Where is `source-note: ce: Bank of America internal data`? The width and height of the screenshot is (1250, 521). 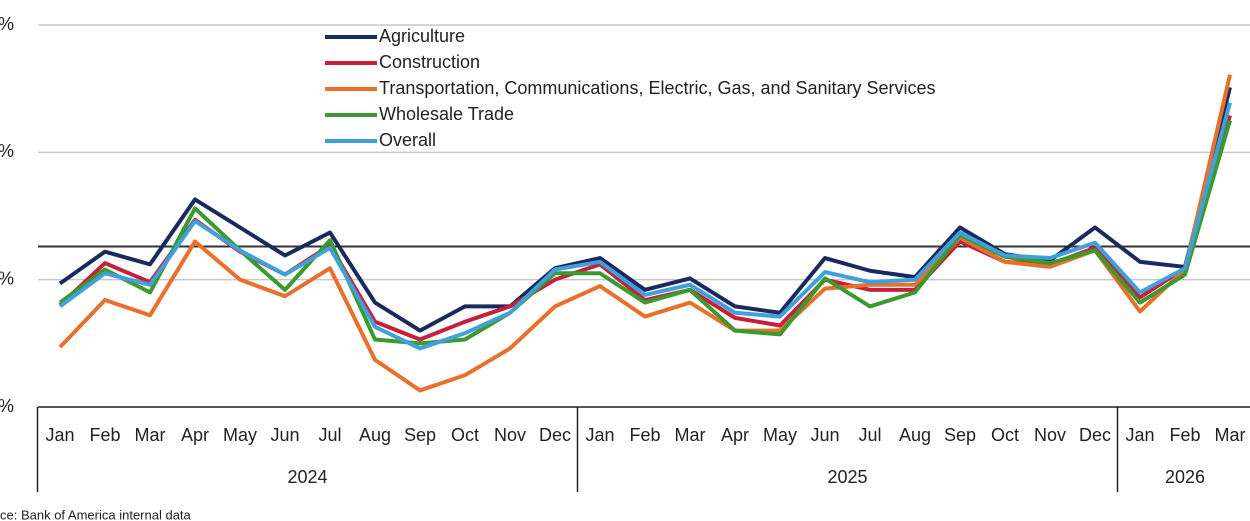
source-note: ce: Bank of America internal data is located at coordinates (96, 514).